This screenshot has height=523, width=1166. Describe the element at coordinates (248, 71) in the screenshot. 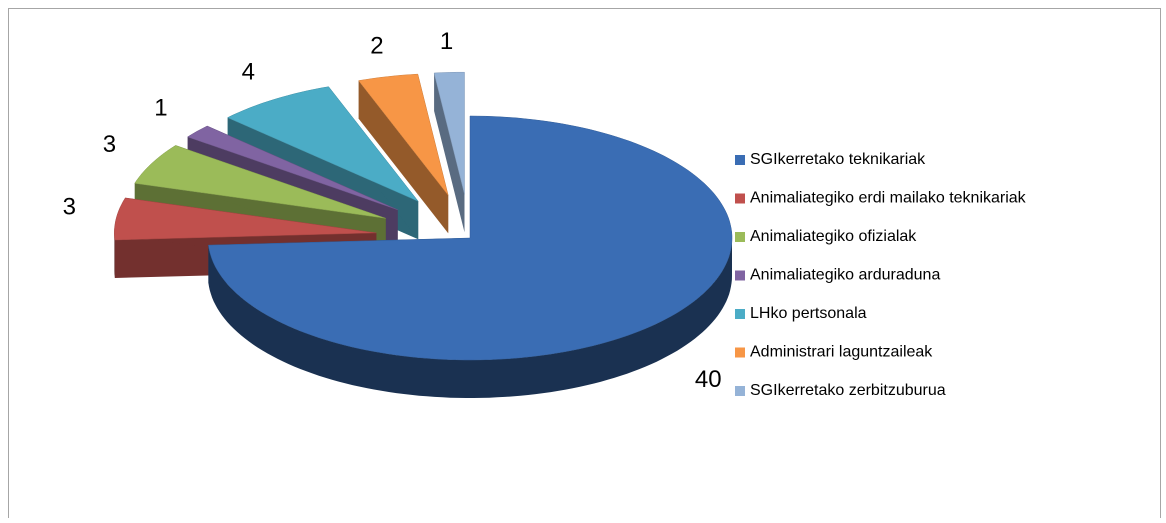

I see `data-label: 4` at that location.